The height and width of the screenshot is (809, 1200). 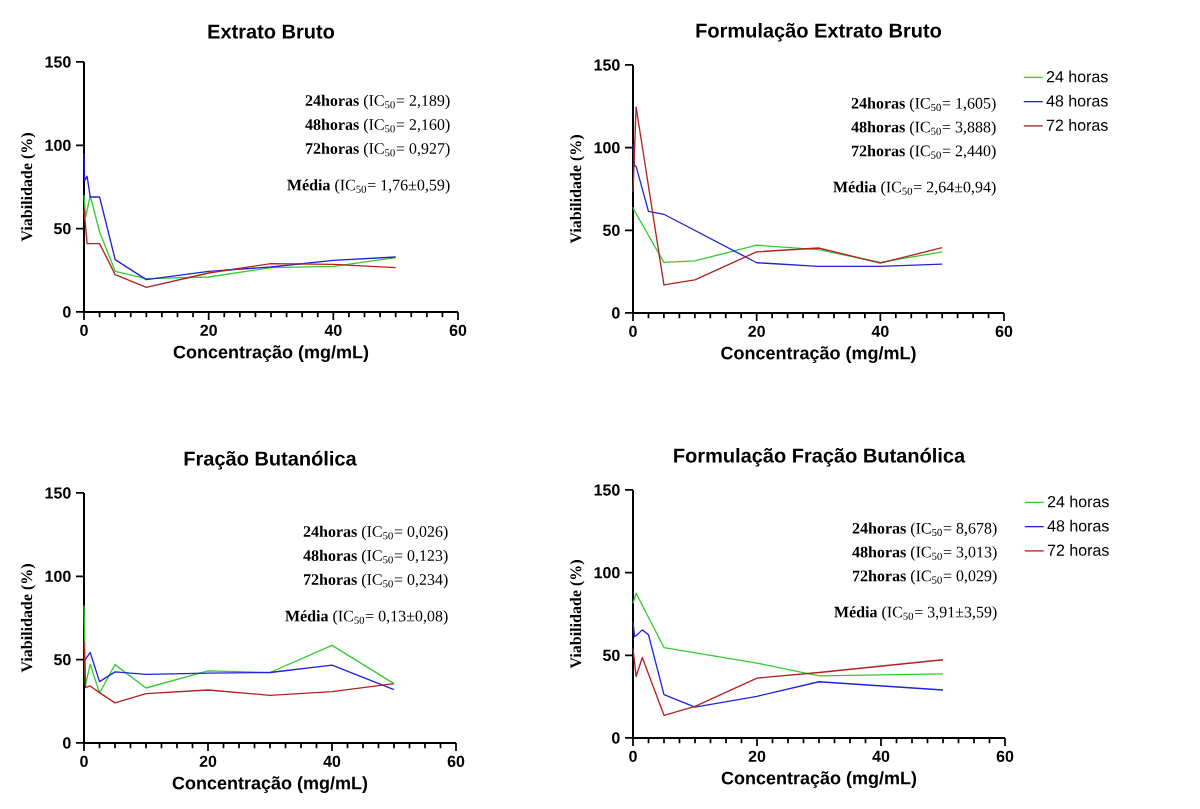 I want to click on annotation: 24horas (IC$_{50}$= 0,026), so click(x=375, y=533).